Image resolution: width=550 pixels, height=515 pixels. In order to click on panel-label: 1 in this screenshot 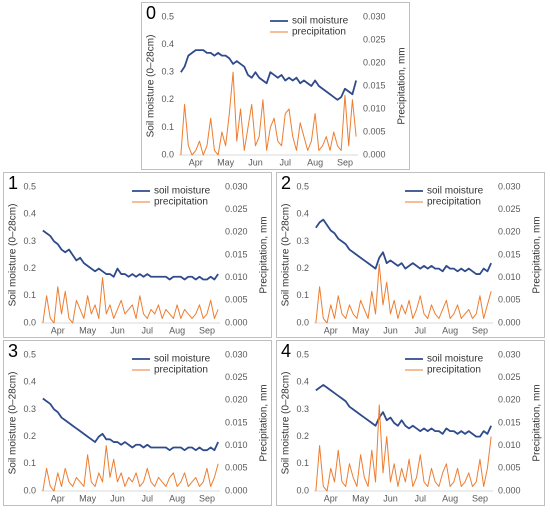, I will do `click(13, 183)`.